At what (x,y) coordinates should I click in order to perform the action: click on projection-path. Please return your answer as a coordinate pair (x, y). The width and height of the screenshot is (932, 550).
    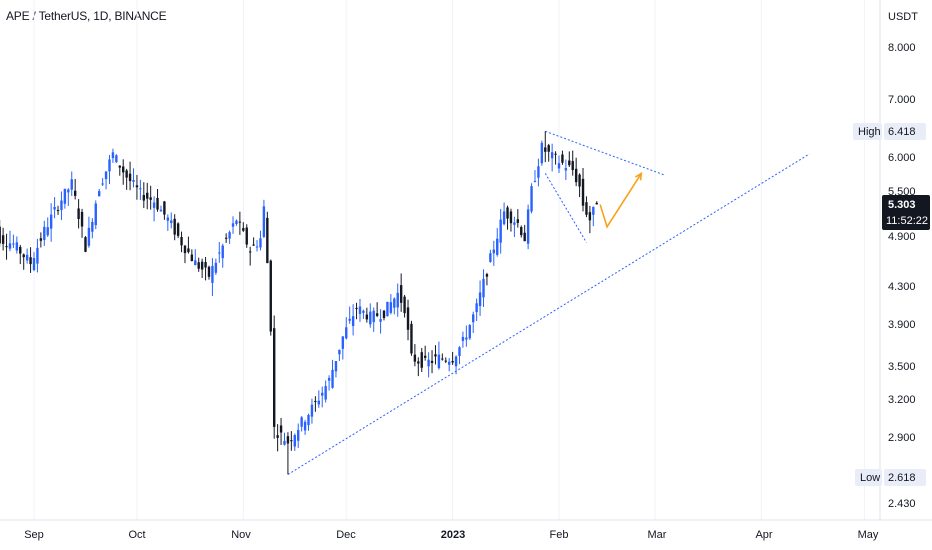
    Looking at the image, I should click on (621, 200).